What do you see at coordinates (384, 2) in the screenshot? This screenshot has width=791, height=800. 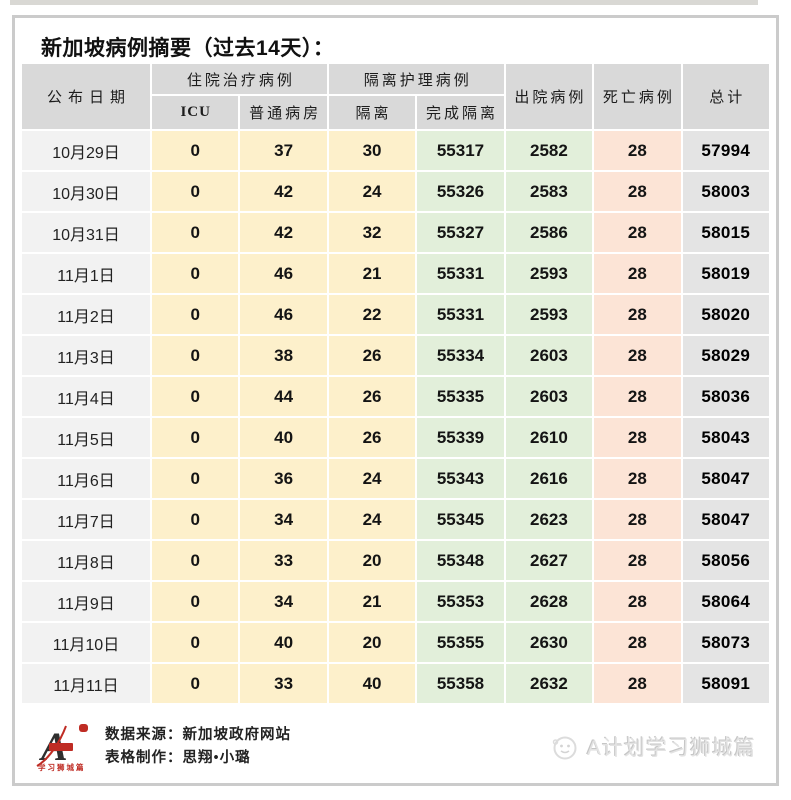 I see `top-divider` at bounding box center [384, 2].